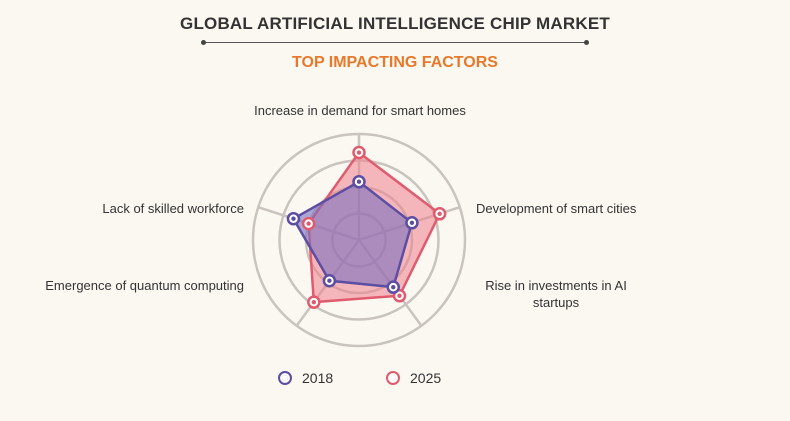 The width and height of the screenshot is (790, 421). I want to click on legend-marker-2018, so click(285, 378).